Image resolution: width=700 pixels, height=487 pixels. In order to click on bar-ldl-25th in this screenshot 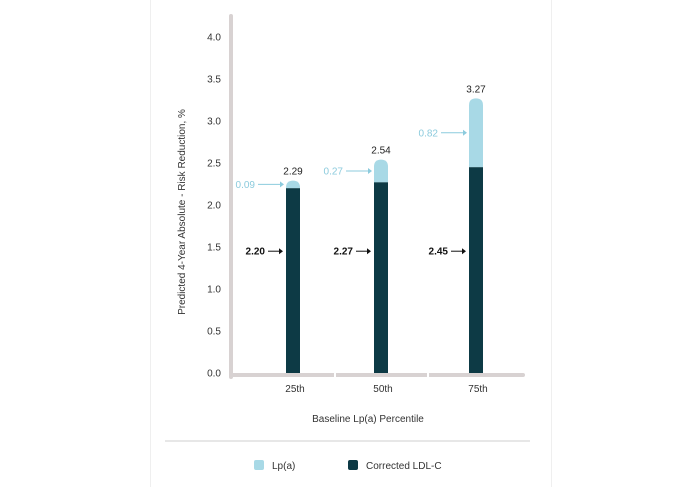, I will do `click(293, 280)`.